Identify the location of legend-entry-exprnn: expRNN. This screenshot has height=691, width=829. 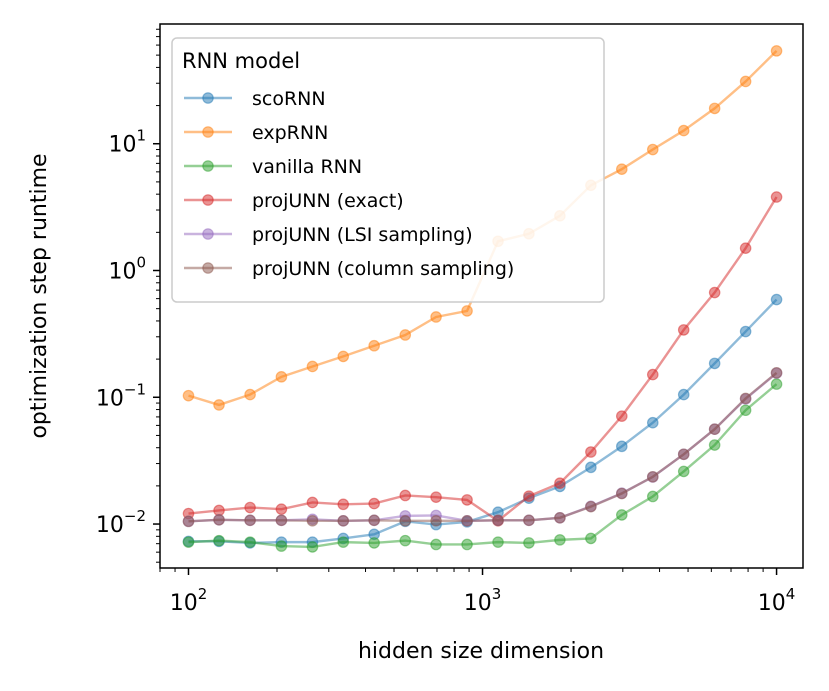
(256, 133).